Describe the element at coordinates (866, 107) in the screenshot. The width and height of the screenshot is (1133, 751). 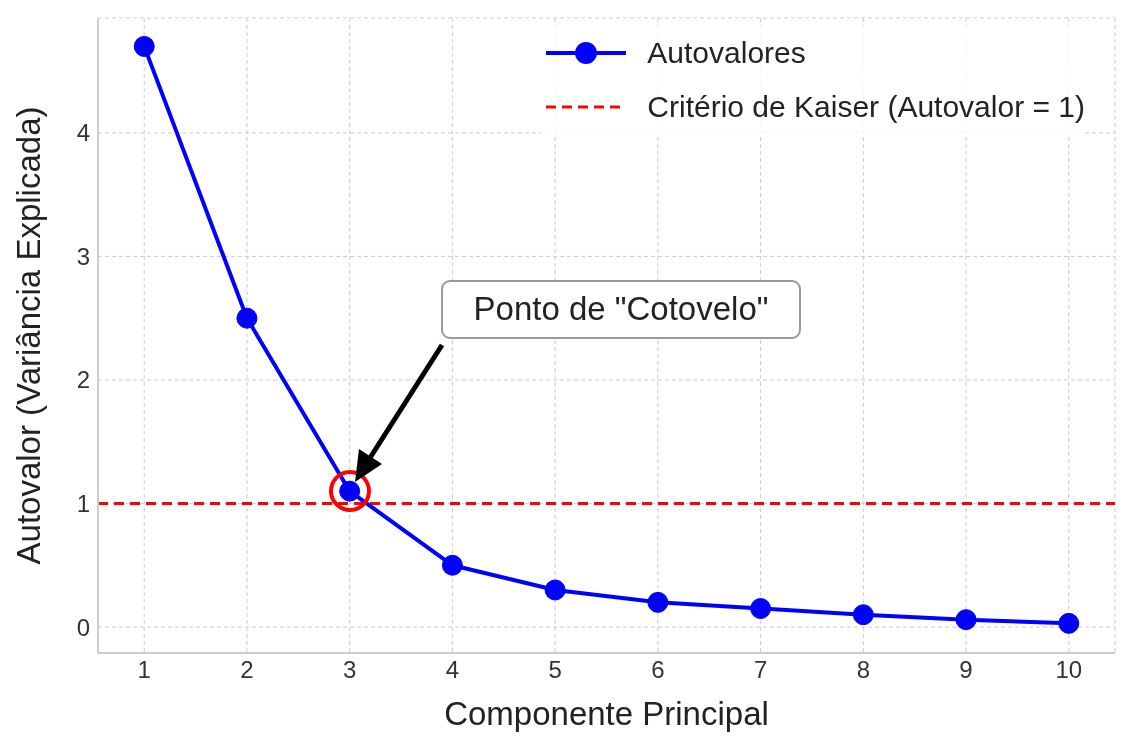
I see `legend-label: Critério de Kaiser (Autovalor = 1)` at that location.